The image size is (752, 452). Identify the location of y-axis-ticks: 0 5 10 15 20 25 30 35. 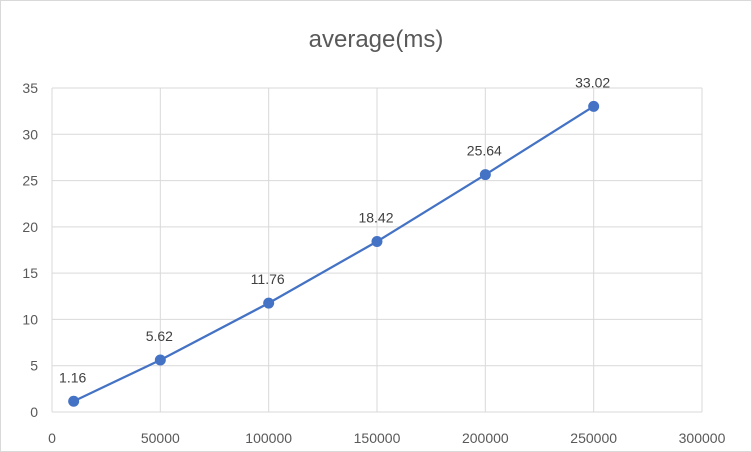
(30, 250).